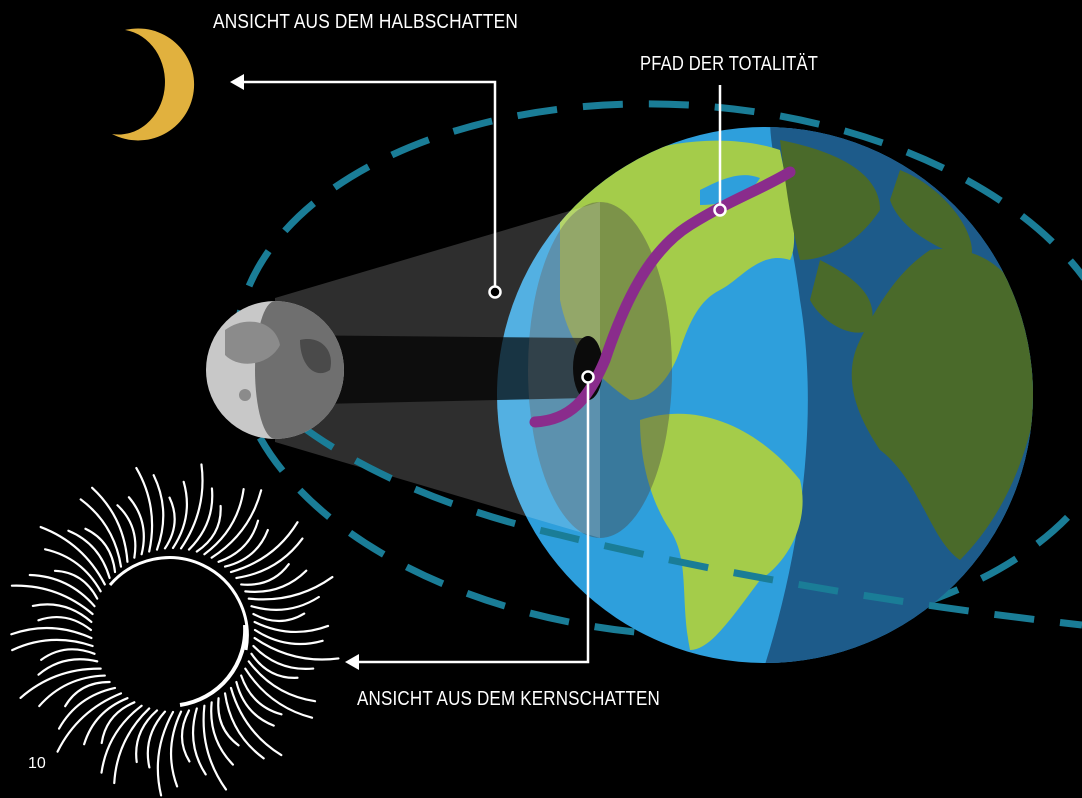 The width and height of the screenshot is (1082, 798). Describe the element at coordinates (153, 84) in the screenshot. I see `crescent-moon` at that location.